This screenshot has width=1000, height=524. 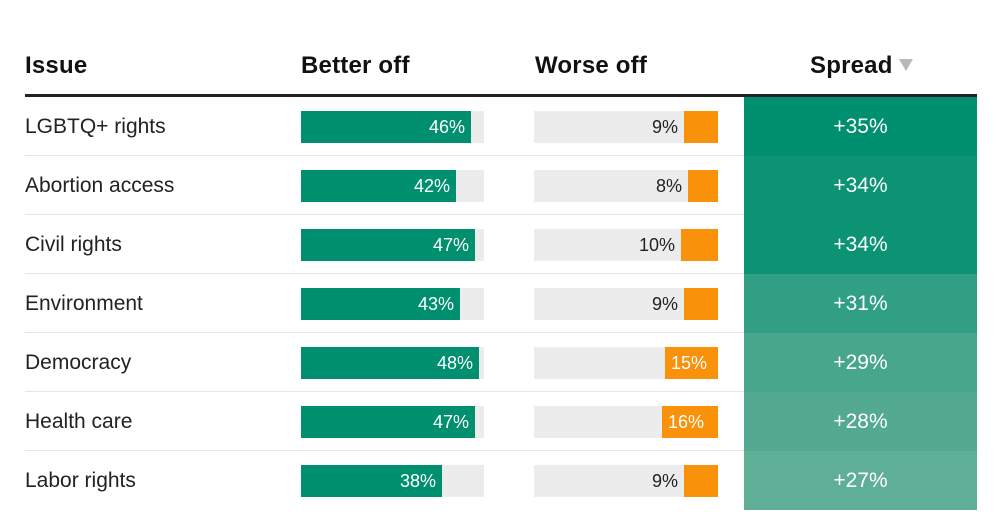 I want to click on column-header-spread-label: Spread, so click(x=851, y=65).